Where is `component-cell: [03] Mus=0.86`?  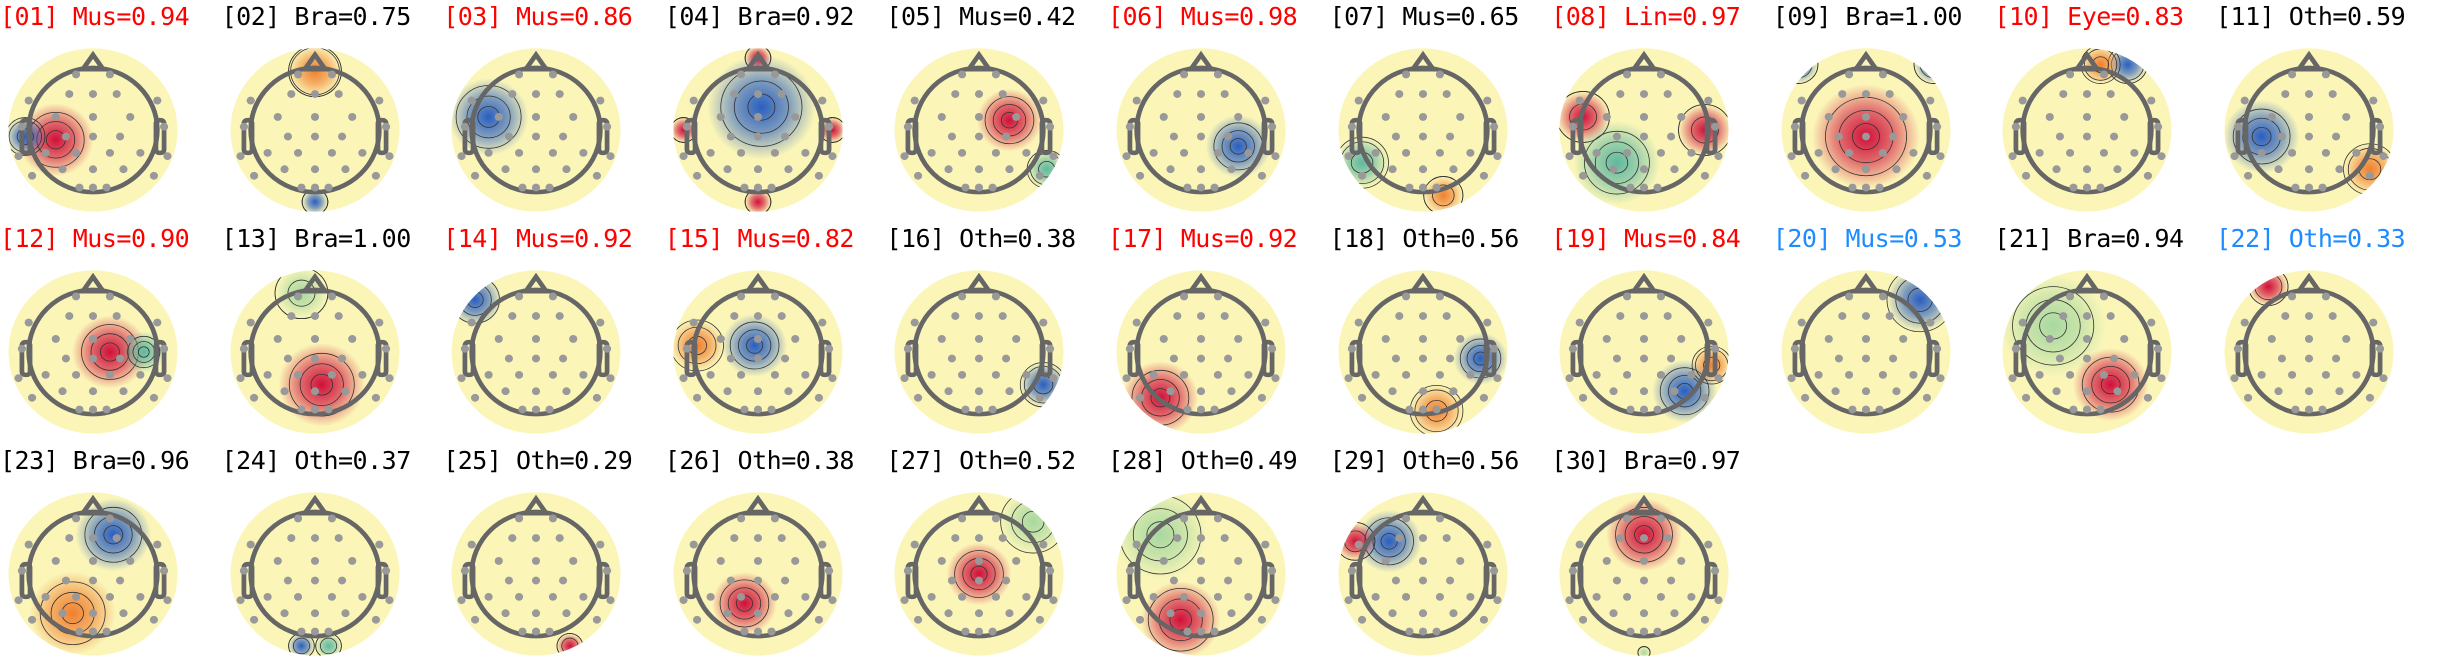 component-cell: [03] Mus=0.86 is located at coordinates (553, 109).